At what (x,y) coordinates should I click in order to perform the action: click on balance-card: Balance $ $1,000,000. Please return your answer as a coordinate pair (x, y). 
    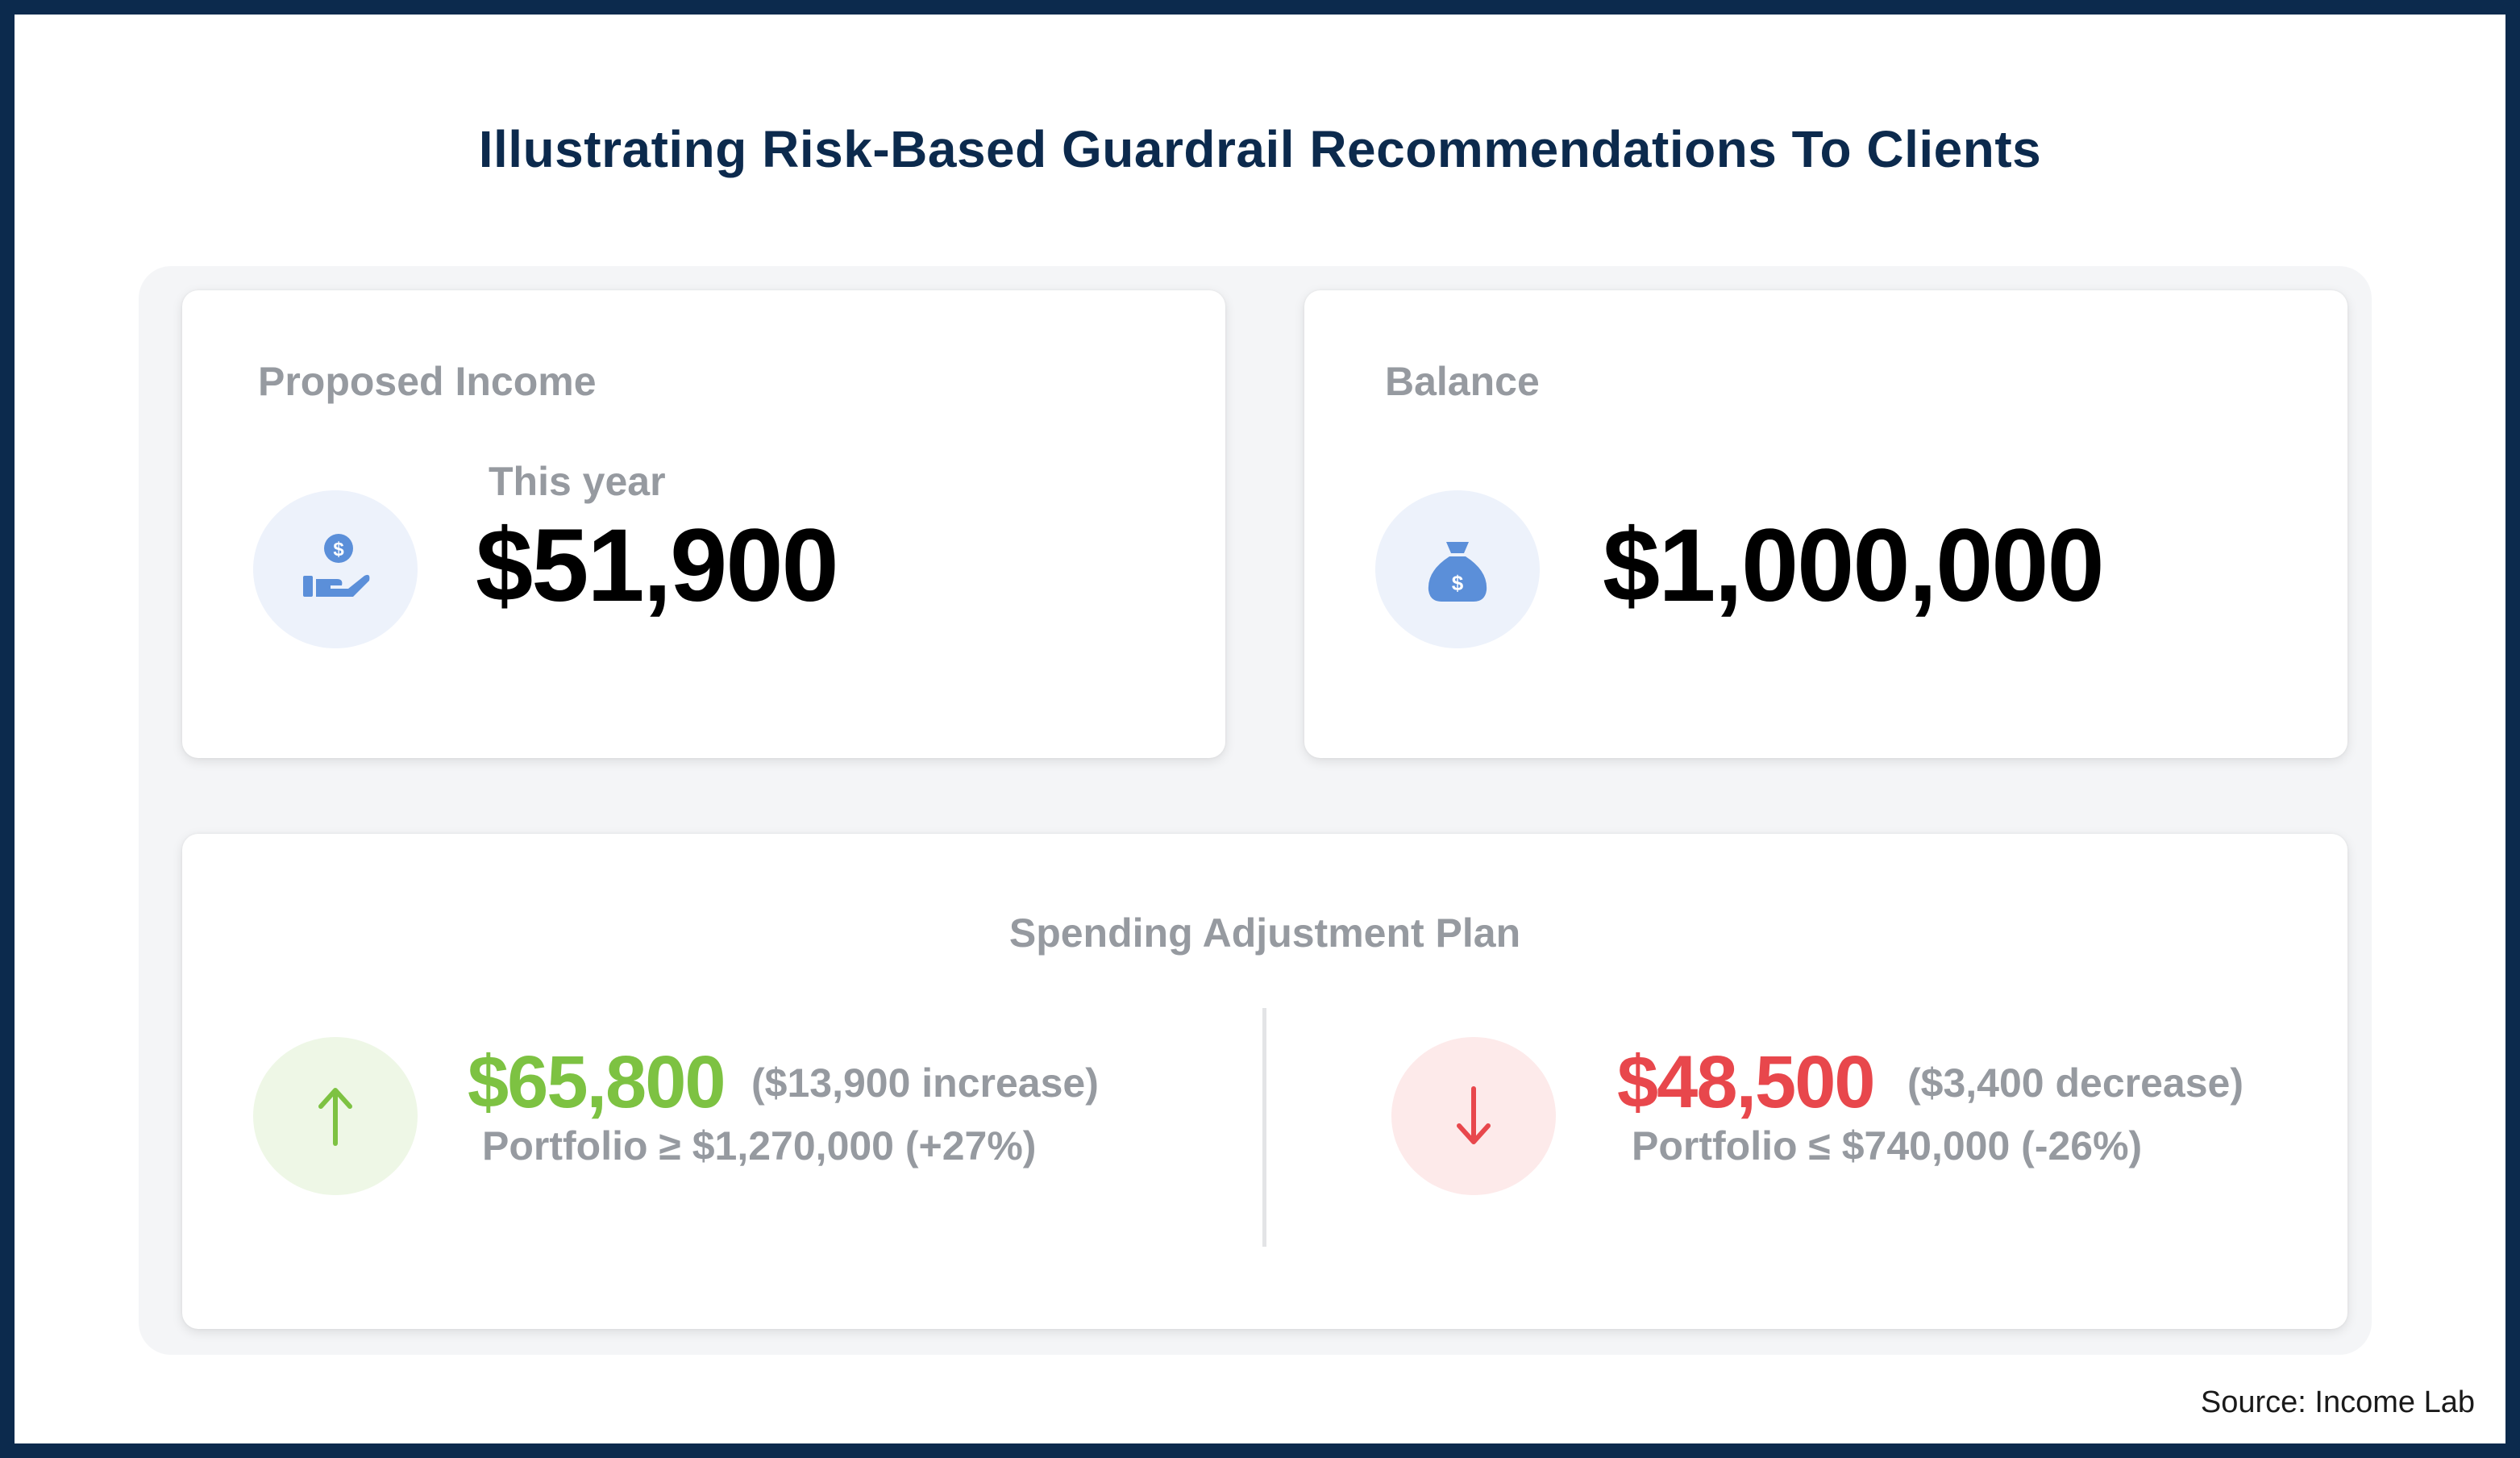
    Looking at the image, I should click on (1825, 524).